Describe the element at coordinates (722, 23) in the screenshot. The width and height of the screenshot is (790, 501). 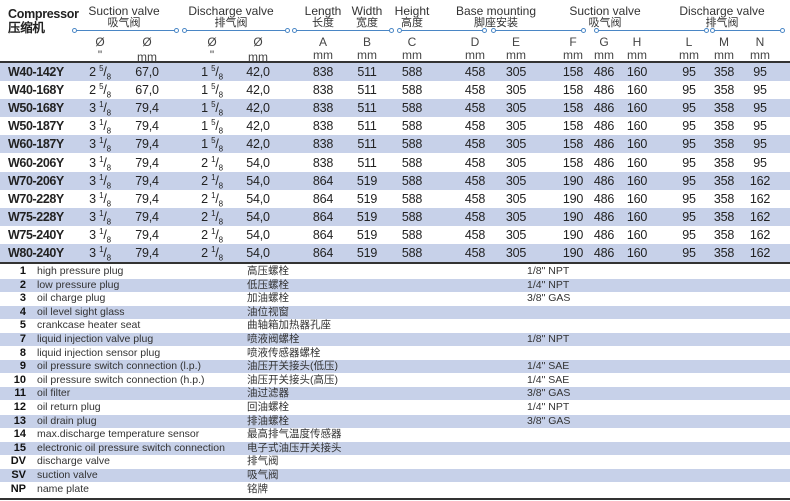
I see `group-header-cn: 排气阀` at that location.